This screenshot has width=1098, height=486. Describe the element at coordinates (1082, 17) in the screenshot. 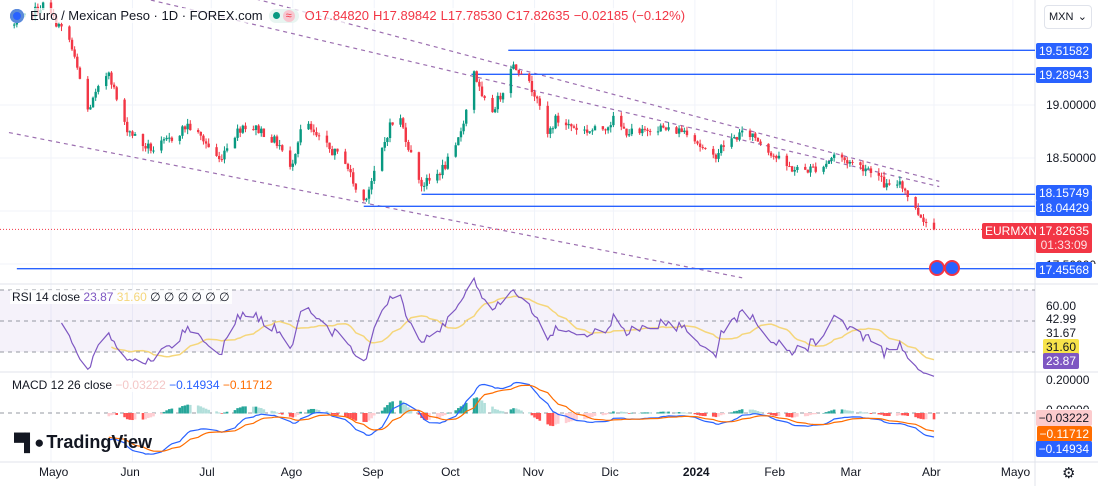

I see `chevron-down-icon: ⌄` at that location.